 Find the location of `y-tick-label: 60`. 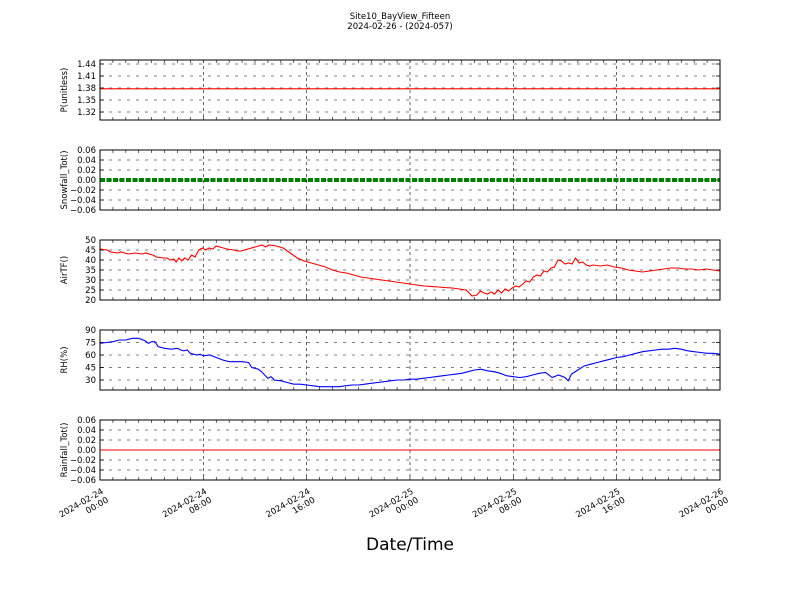

y-tick-label: 60 is located at coordinates (90, 356).